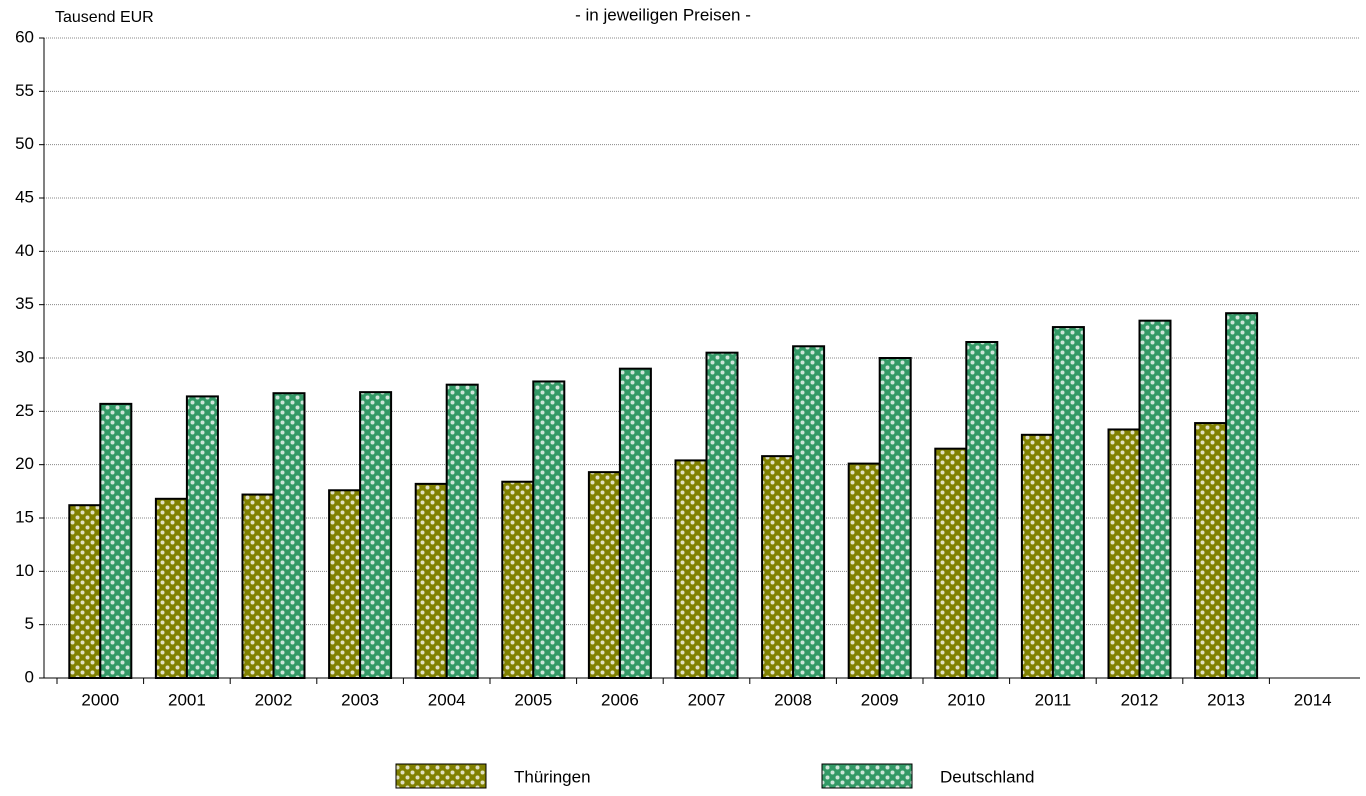 The height and width of the screenshot is (796, 1366). What do you see at coordinates (24, 90) in the screenshot?
I see `y-tick-label: 55` at bounding box center [24, 90].